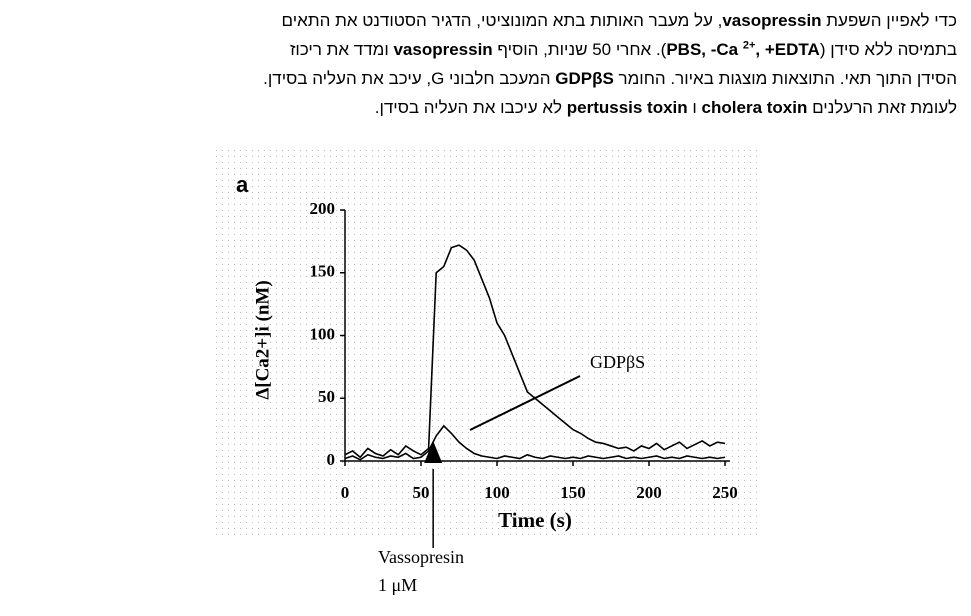  Describe the element at coordinates (470, 107) in the screenshot. I see `text-run: לא עיכבו את העליה בסידן.` at that location.